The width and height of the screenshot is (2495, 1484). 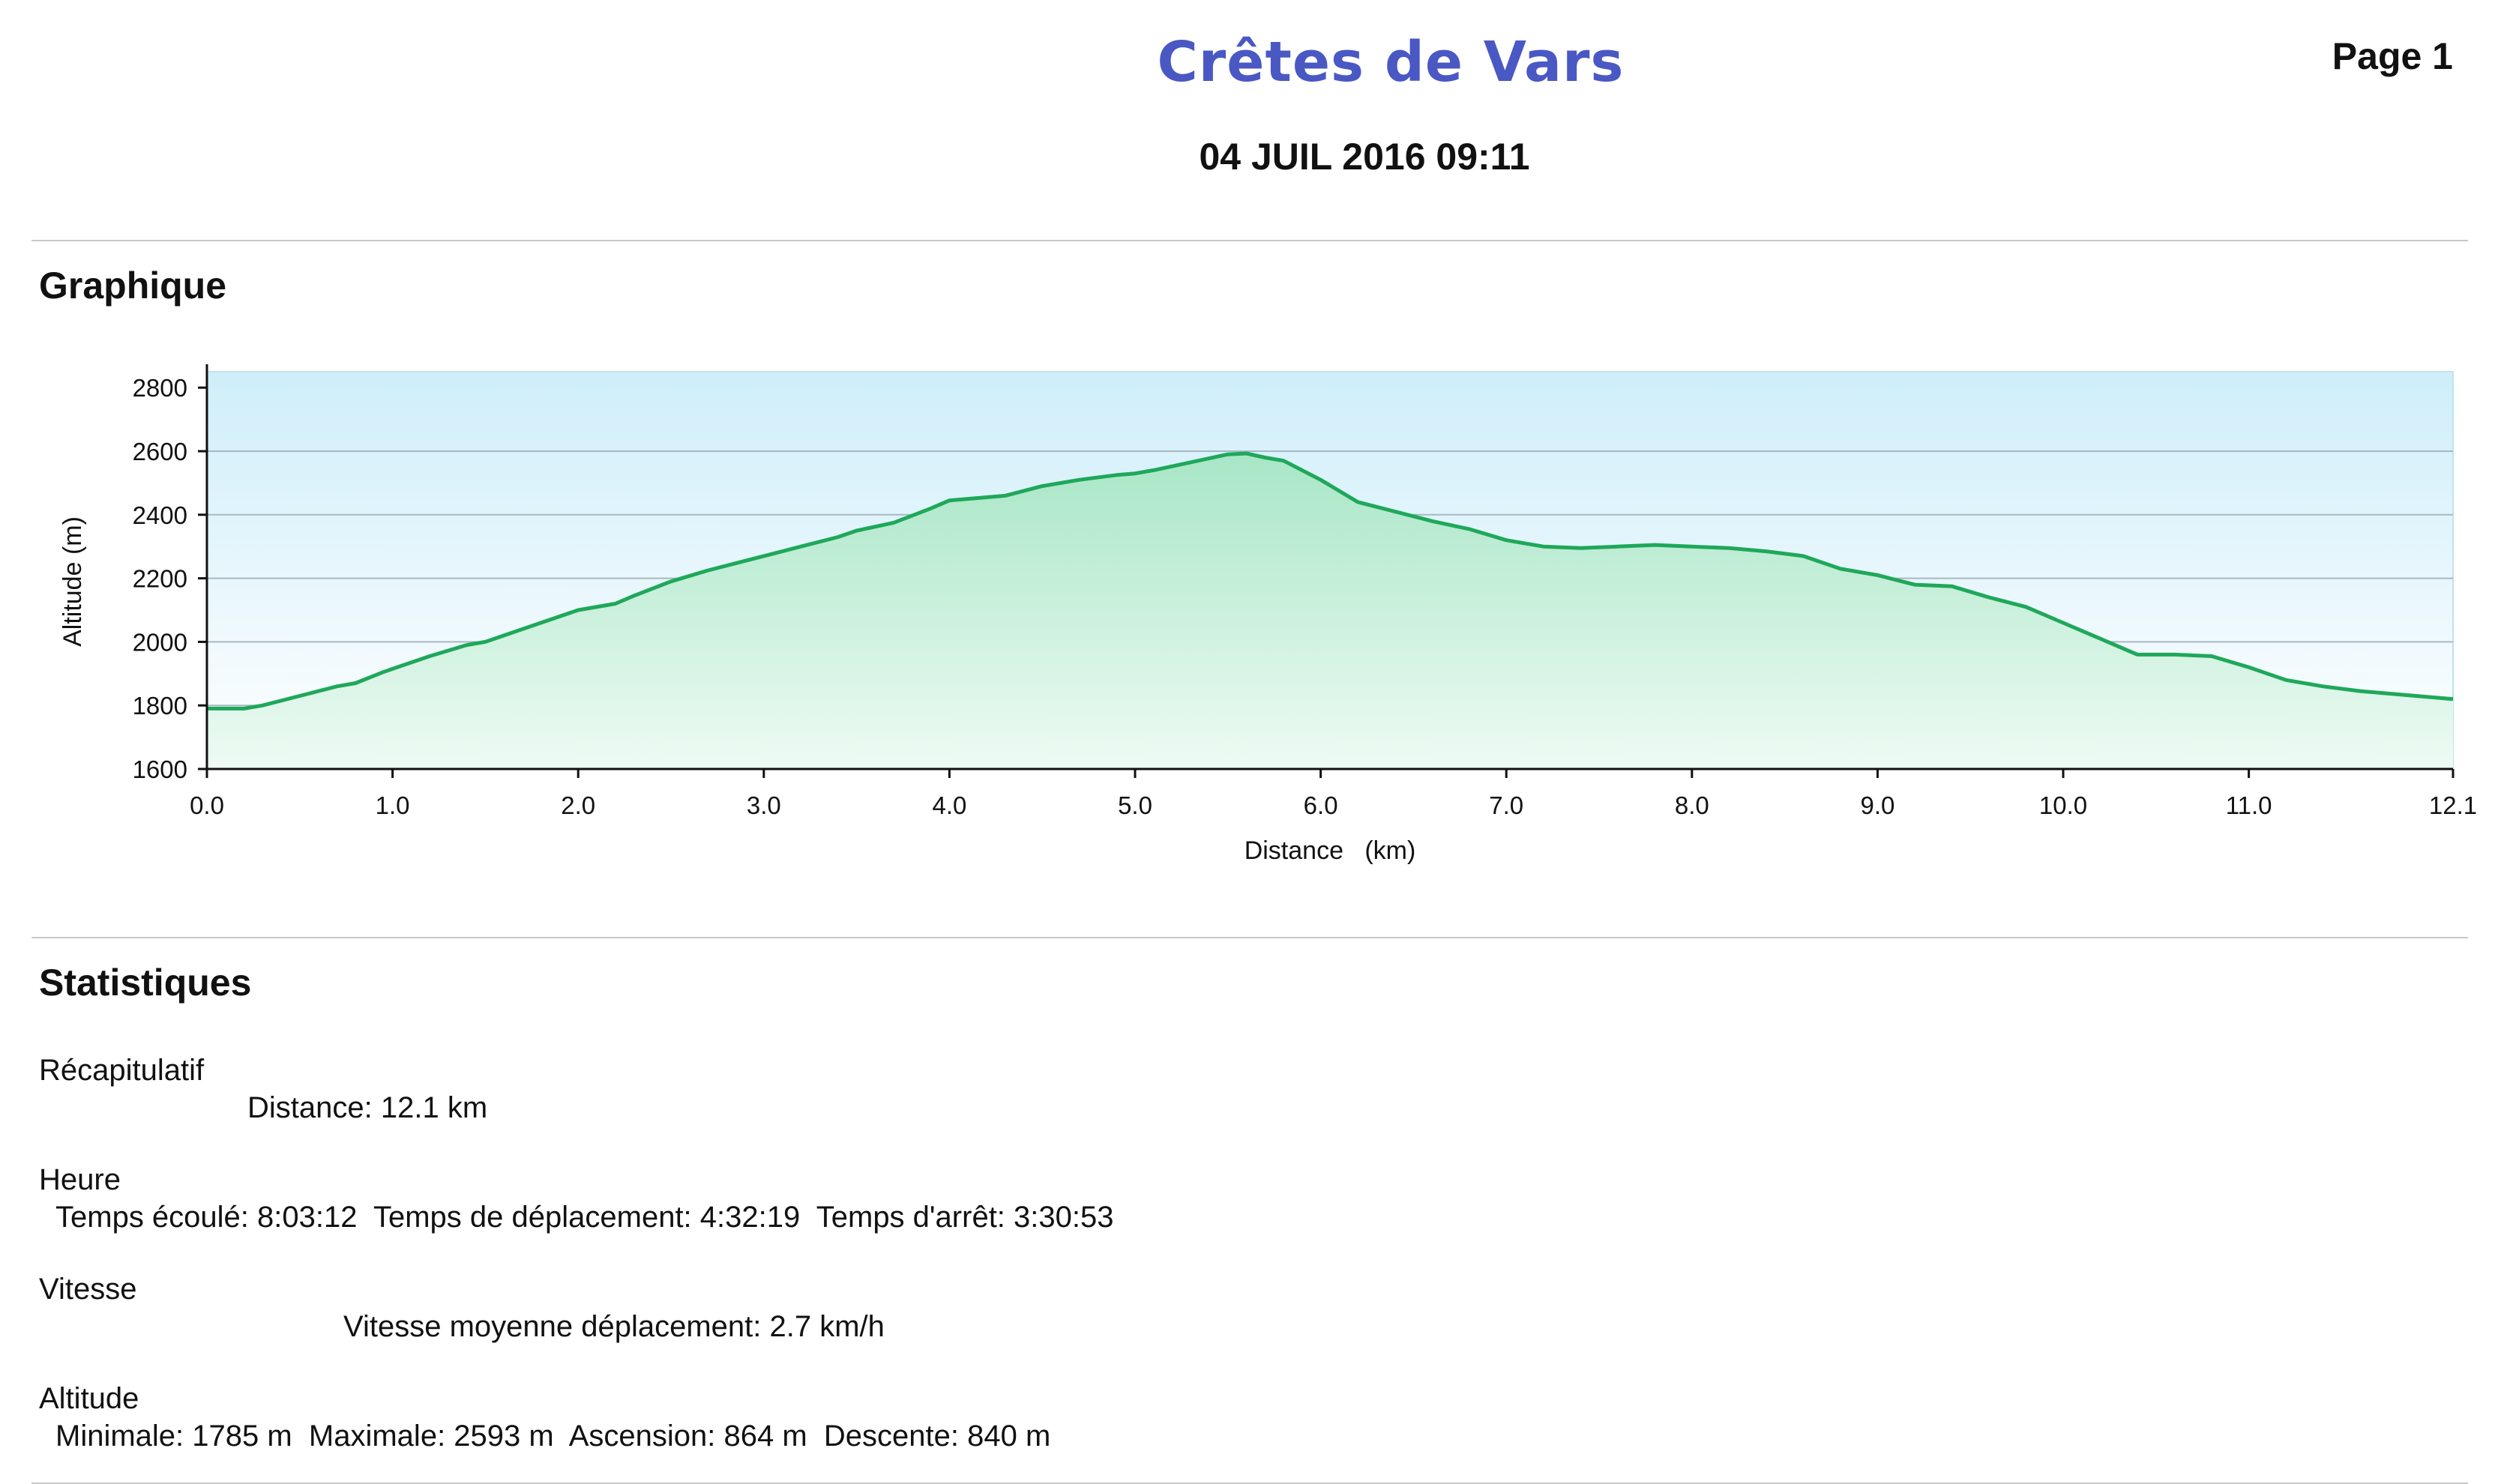 What do you see at coordinates (160, 515) in the screenshot?
I see `y-tick-label: 2400` at bounding box center [160, 515].